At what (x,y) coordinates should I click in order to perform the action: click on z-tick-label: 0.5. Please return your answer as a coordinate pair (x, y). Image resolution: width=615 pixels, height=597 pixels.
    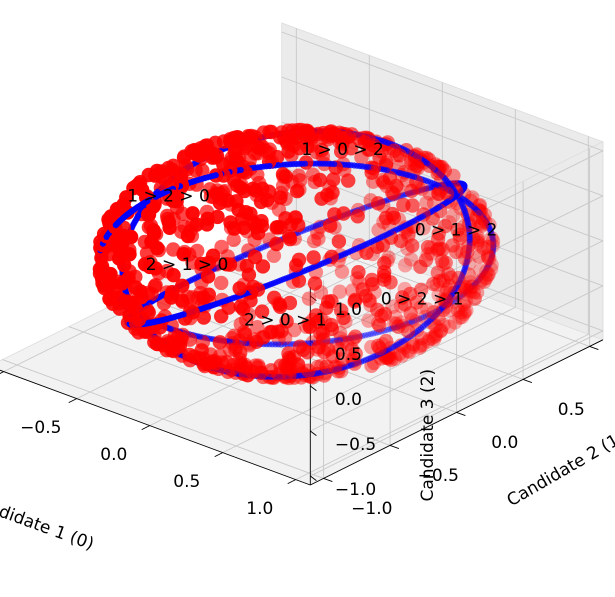
    Looking at the image, I should click on (348, 355).